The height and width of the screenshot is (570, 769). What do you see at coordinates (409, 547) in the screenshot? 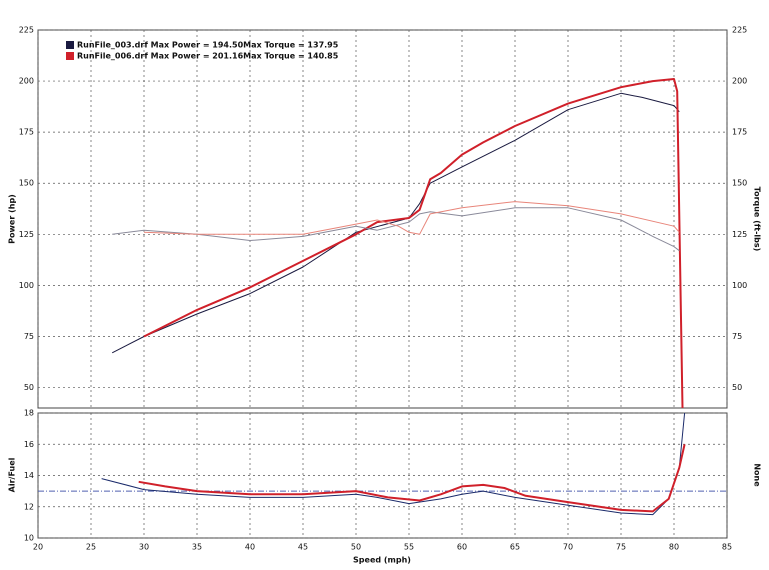
I see `x-tick-label: 55` at bounding box center [409, 547].